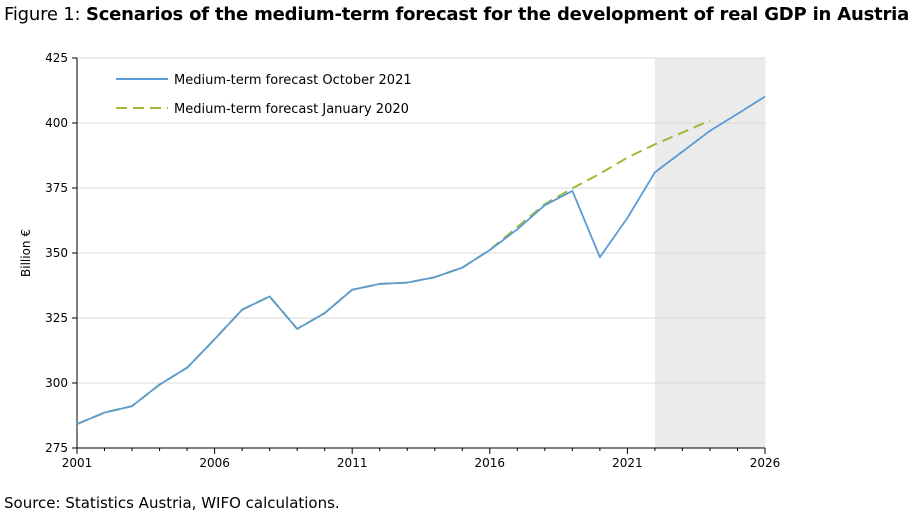 This screenshot has height=520, width=923. I want to click on y-axis-label: Billion €, so click(26, 253).